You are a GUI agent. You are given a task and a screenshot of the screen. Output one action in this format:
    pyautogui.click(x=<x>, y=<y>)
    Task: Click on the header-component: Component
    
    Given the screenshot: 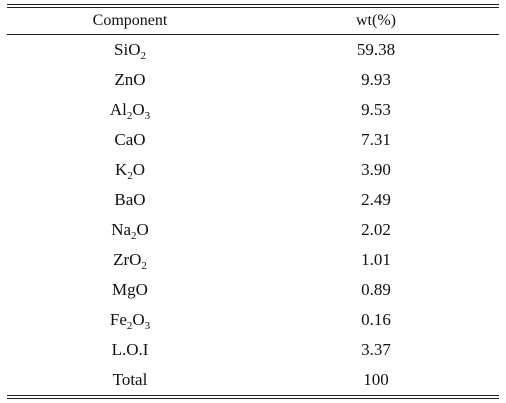 What is the action you would take?
    pyautogui.click(x=130, y=20)
    